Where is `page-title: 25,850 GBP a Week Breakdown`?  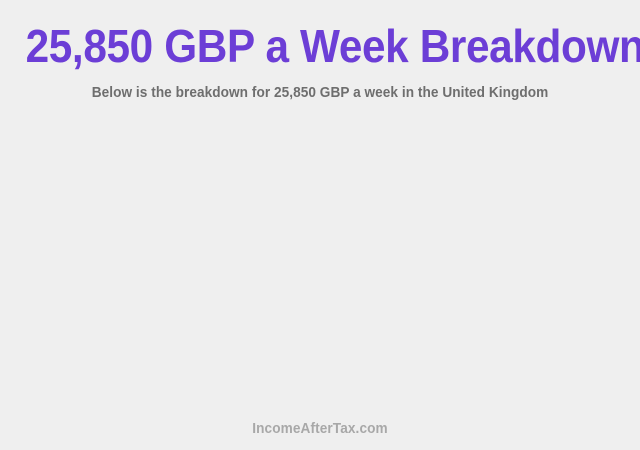 page-title: 25,850 GBP a Week Breakdown is located at coordinates (332, 46).